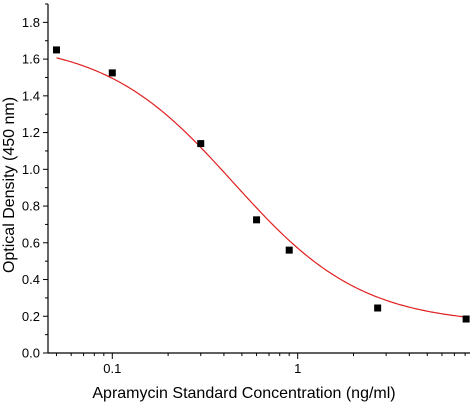  Describe the element at coordinates (243, 393) in the screenshot. I see `x-axis-title: Apramycin Standard Concentration (ng/ml)` at that location.